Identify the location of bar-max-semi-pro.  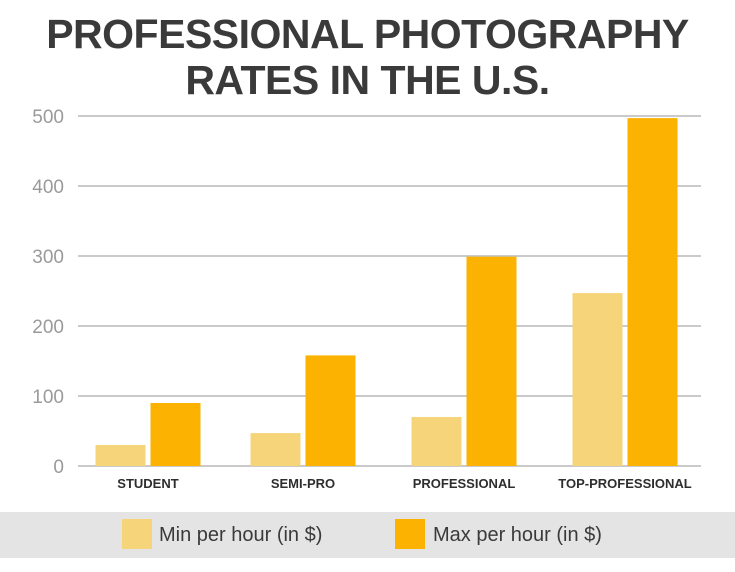
(330, 410).